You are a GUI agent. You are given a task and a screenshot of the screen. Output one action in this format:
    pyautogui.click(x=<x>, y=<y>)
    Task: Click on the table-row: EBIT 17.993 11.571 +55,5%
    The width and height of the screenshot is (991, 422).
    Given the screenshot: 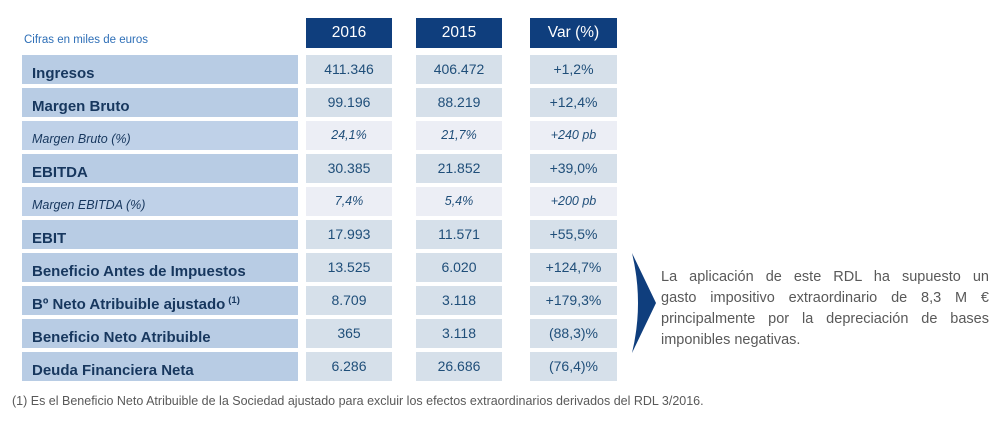 What is the action you would take?
    pyautogui.click(x=319, y=234)
    